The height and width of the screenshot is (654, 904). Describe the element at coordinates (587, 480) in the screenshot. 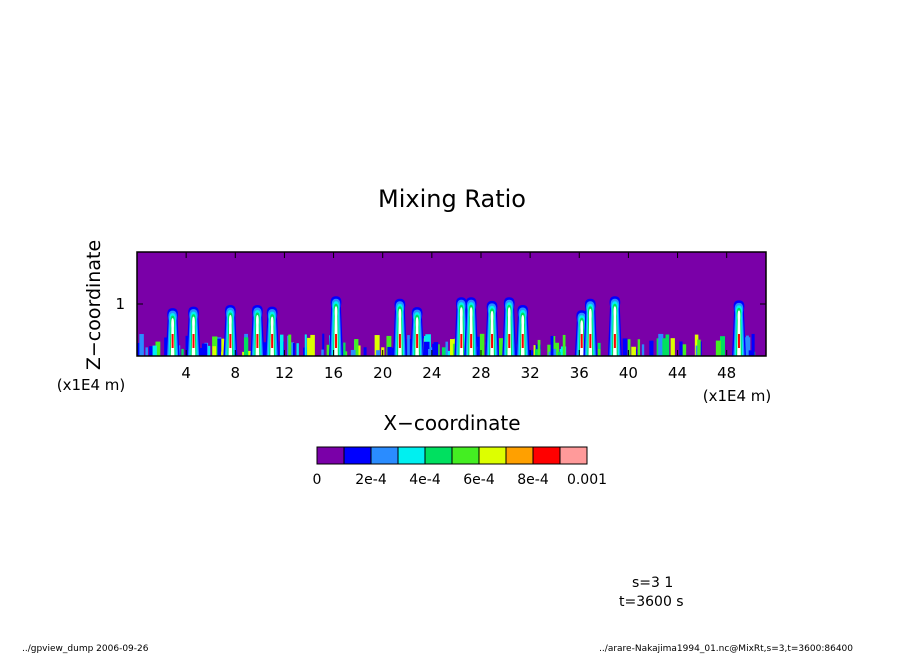

I see `colorbar-label: 0.001` at that location.